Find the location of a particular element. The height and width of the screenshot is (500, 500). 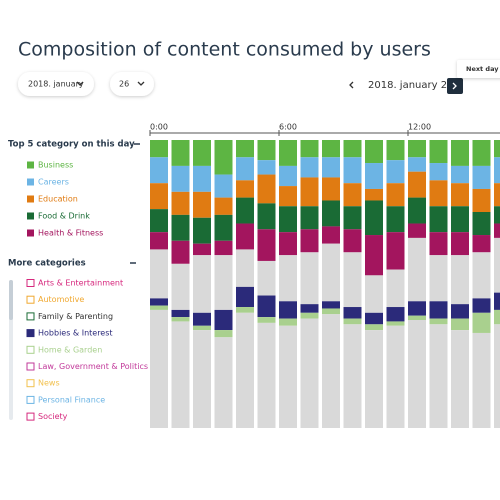

legend-label: Personal Finance is located at coordinates (71, 399).